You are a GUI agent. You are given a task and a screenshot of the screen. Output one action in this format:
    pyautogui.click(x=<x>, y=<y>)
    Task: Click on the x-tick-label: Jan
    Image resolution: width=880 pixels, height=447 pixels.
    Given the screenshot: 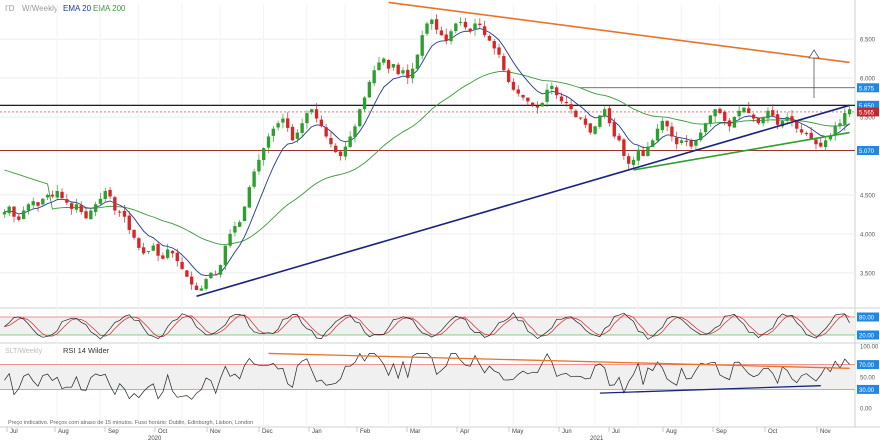 What is the action you would take?
    pyautogui.click(x=317, y=432)
    